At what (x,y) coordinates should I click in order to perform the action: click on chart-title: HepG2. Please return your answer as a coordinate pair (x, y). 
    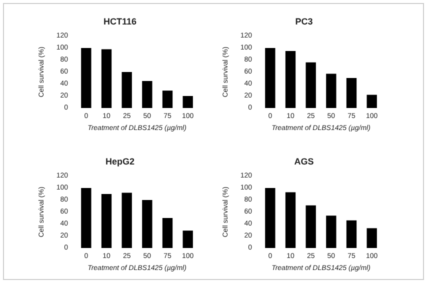
    Looking at the image, I should click on (120, 161).